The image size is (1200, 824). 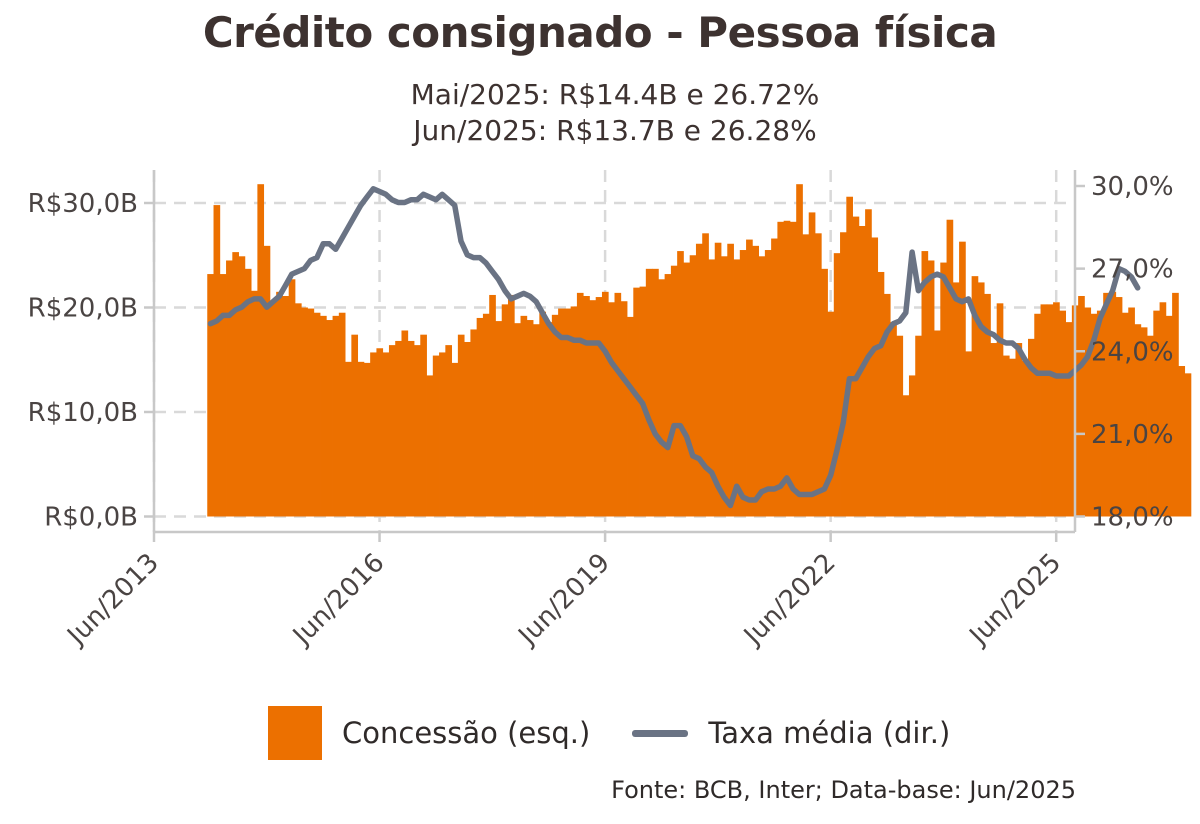 I want to click on legend-swatch-concessao, so click(x=295, y=733).